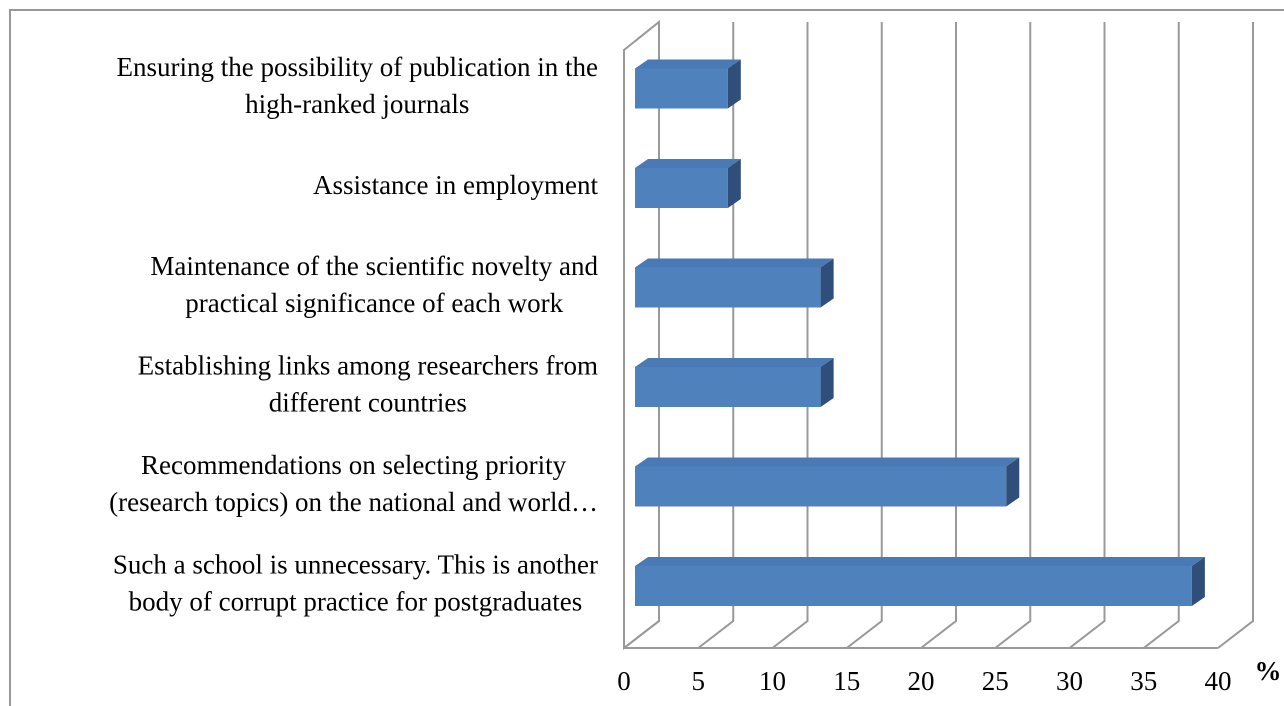  I want to click on x-tick-label: 30, so click(1069, 681).